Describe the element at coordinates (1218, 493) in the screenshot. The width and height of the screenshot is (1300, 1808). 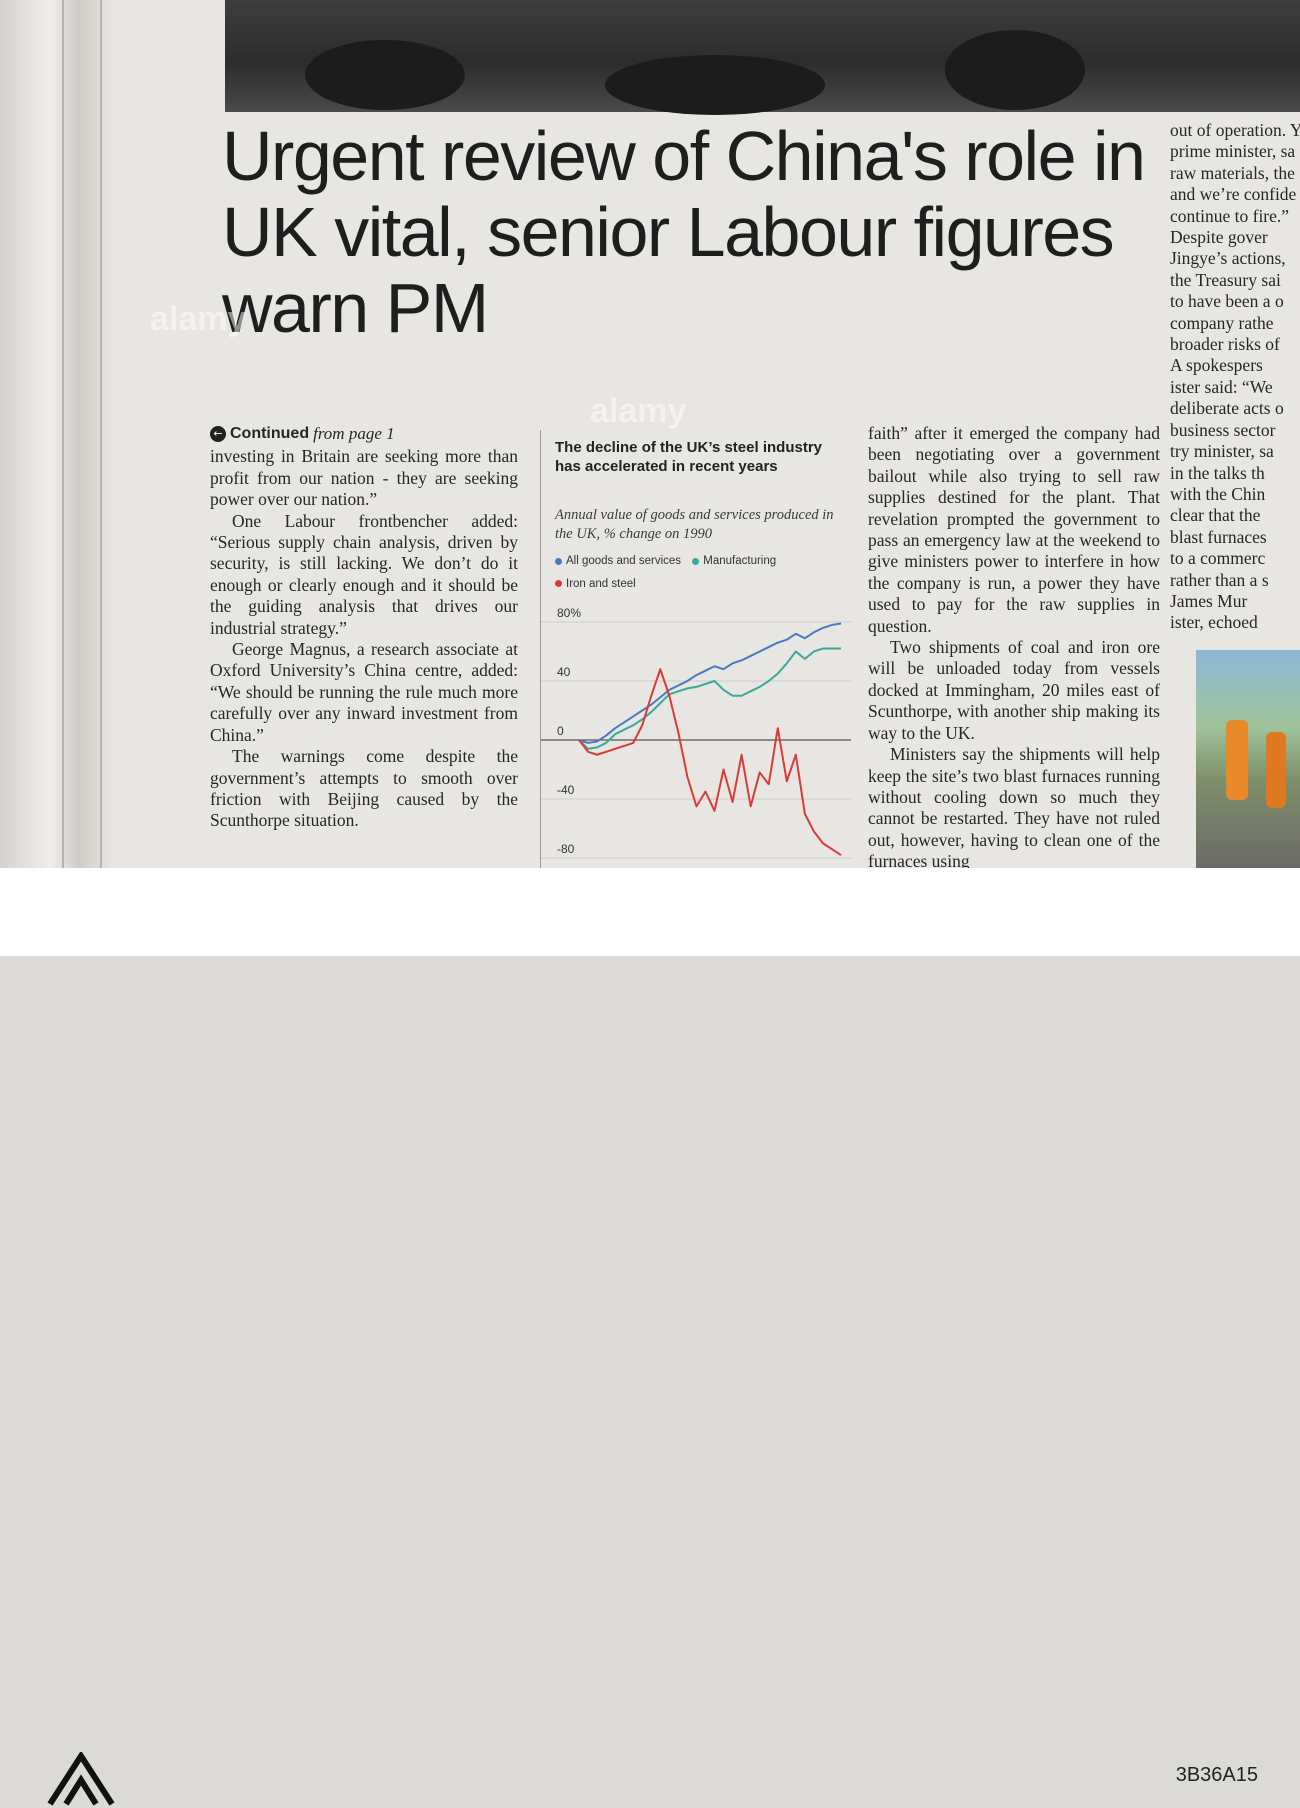
I see `text-line: with the Chin` at that location.